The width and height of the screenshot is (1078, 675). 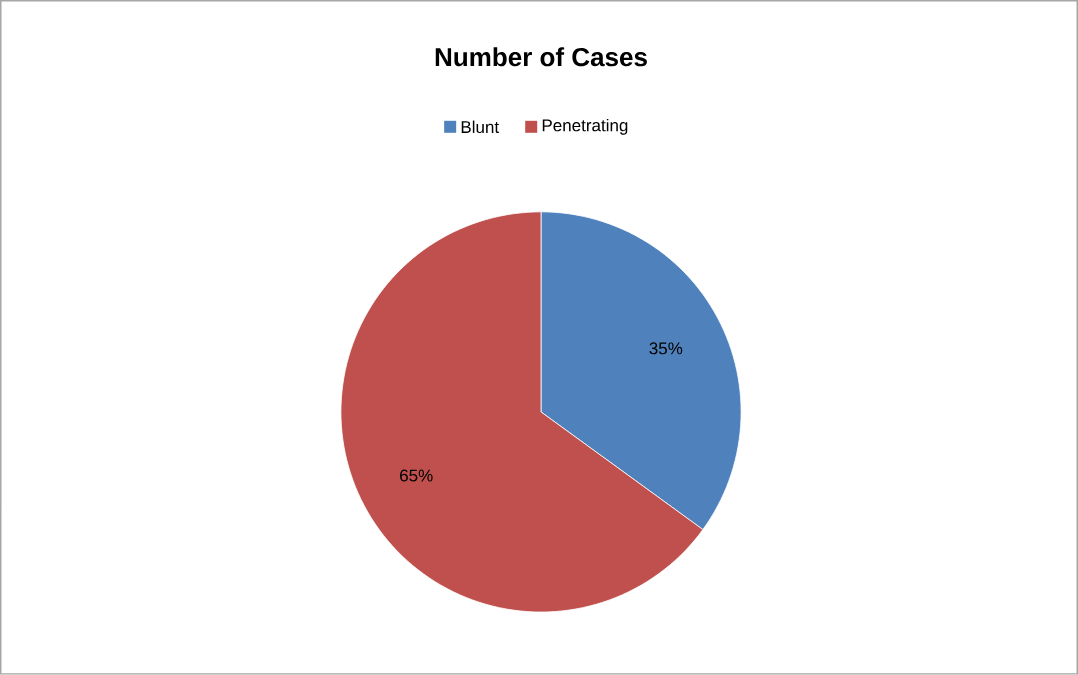 I want to click on data-label: 65%, so click(x=416, y=475).